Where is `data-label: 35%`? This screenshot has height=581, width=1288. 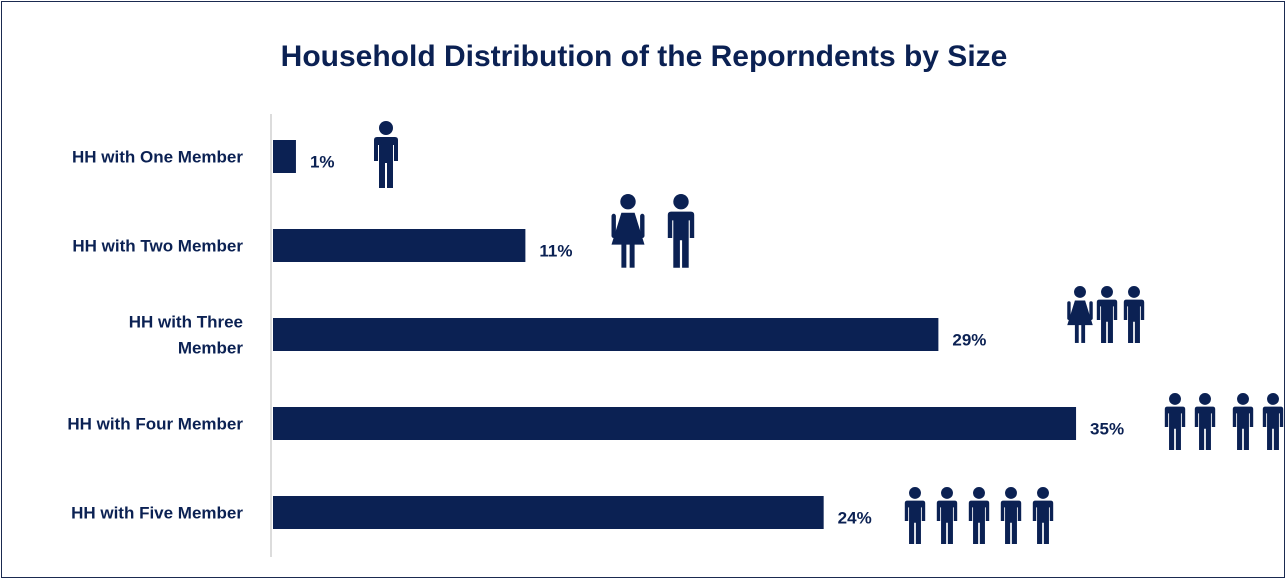 data-label: 35% is located at coordinates (1107, 429).